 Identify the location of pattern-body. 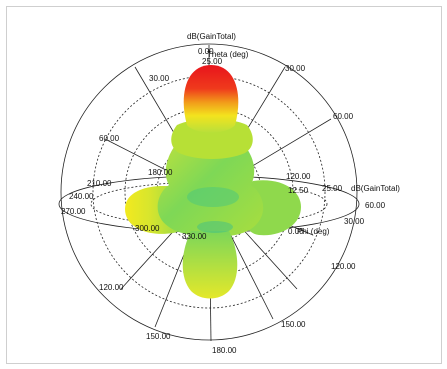
(210, 185).